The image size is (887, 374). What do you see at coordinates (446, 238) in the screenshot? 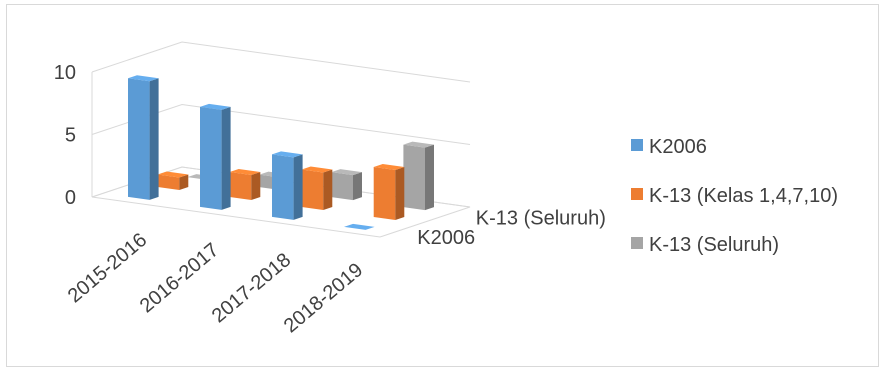
I see `depth-axis-label: K2006` at bounding box center [446, 238].